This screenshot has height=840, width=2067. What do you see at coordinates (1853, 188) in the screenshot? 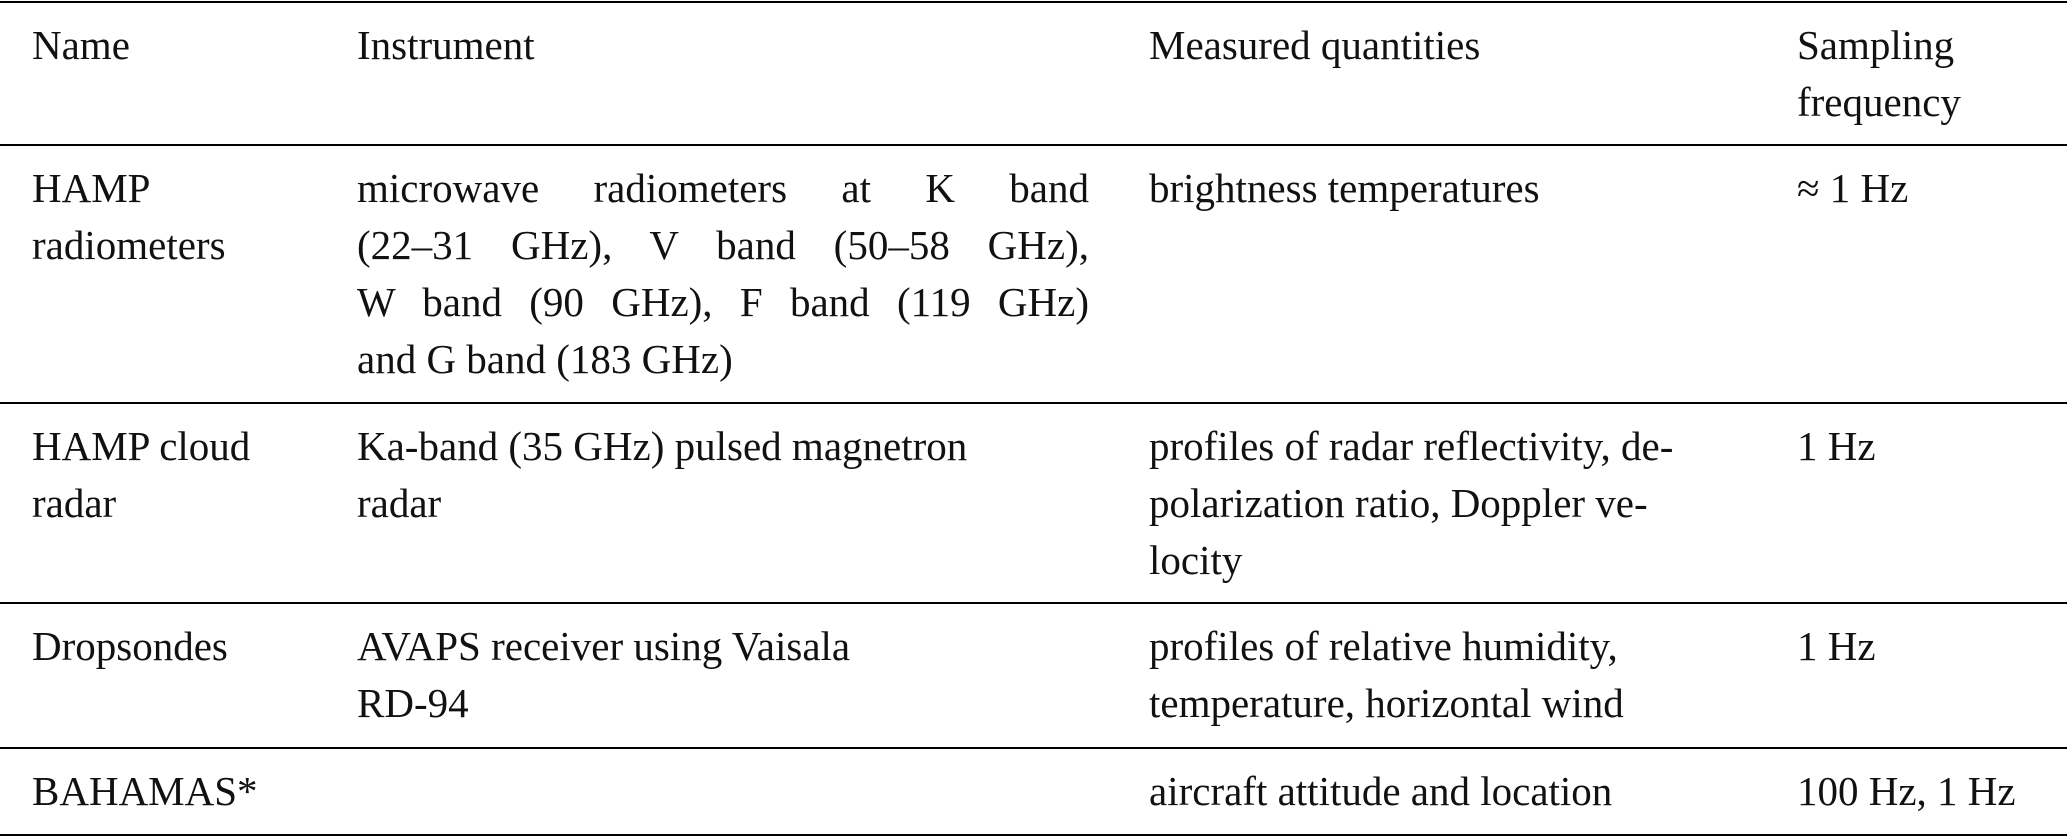
I see `text-line: ≈ 1 Hz` at bounding box center [1853, 188].